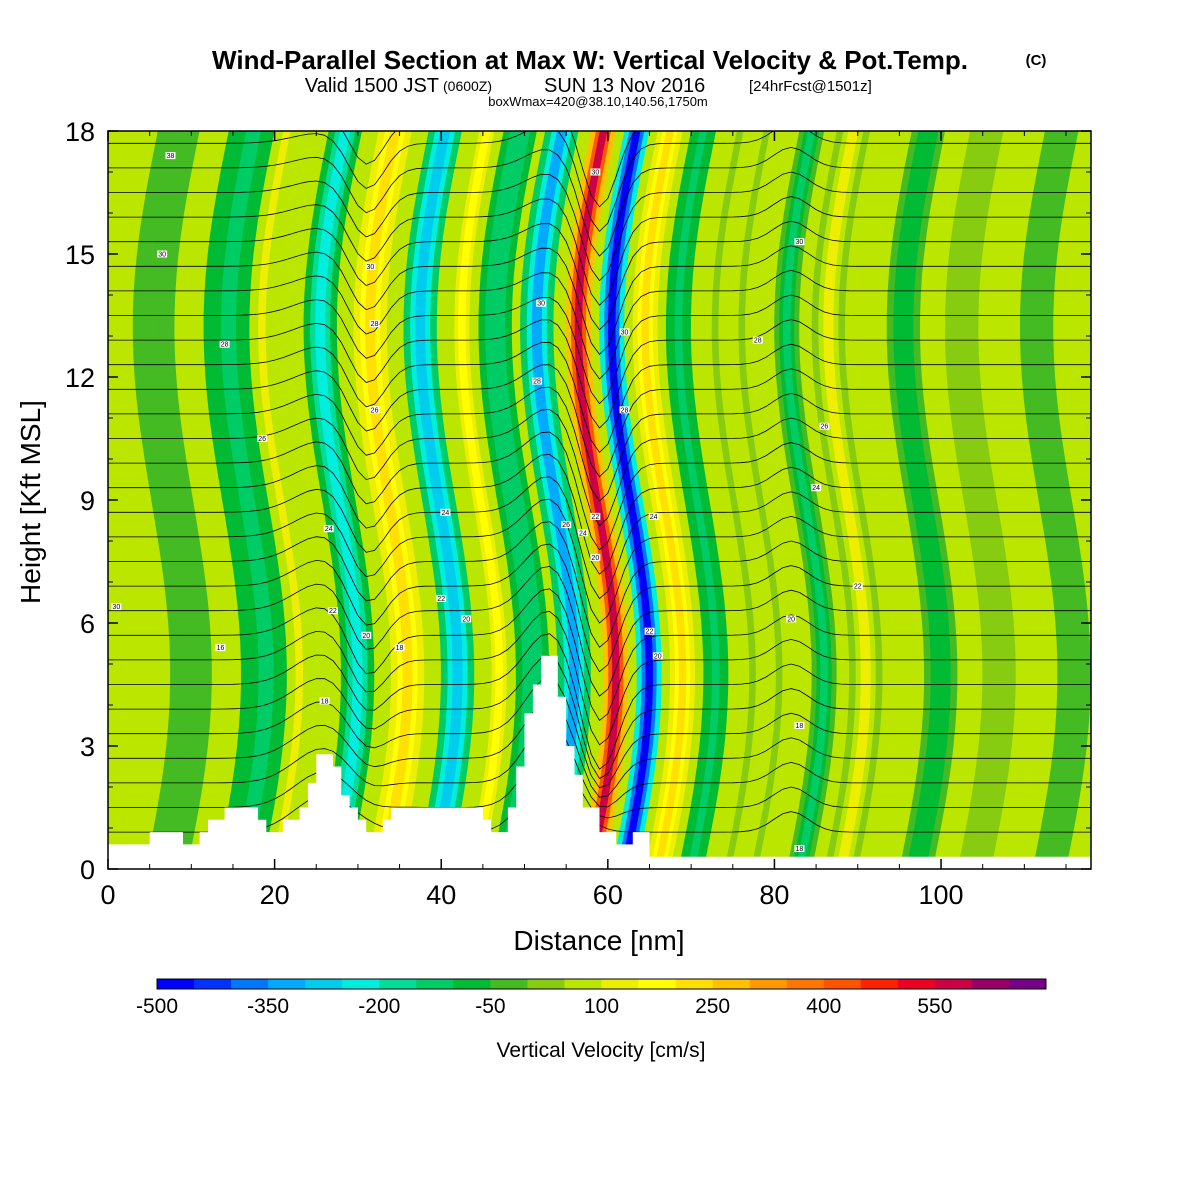 The width and height of the screenshot is (1200, 1200). What do you see at coordinates (467, 86) in the screenshot?
I see `valid-zulu: (0600Z)` at bounding box center [467, 86].